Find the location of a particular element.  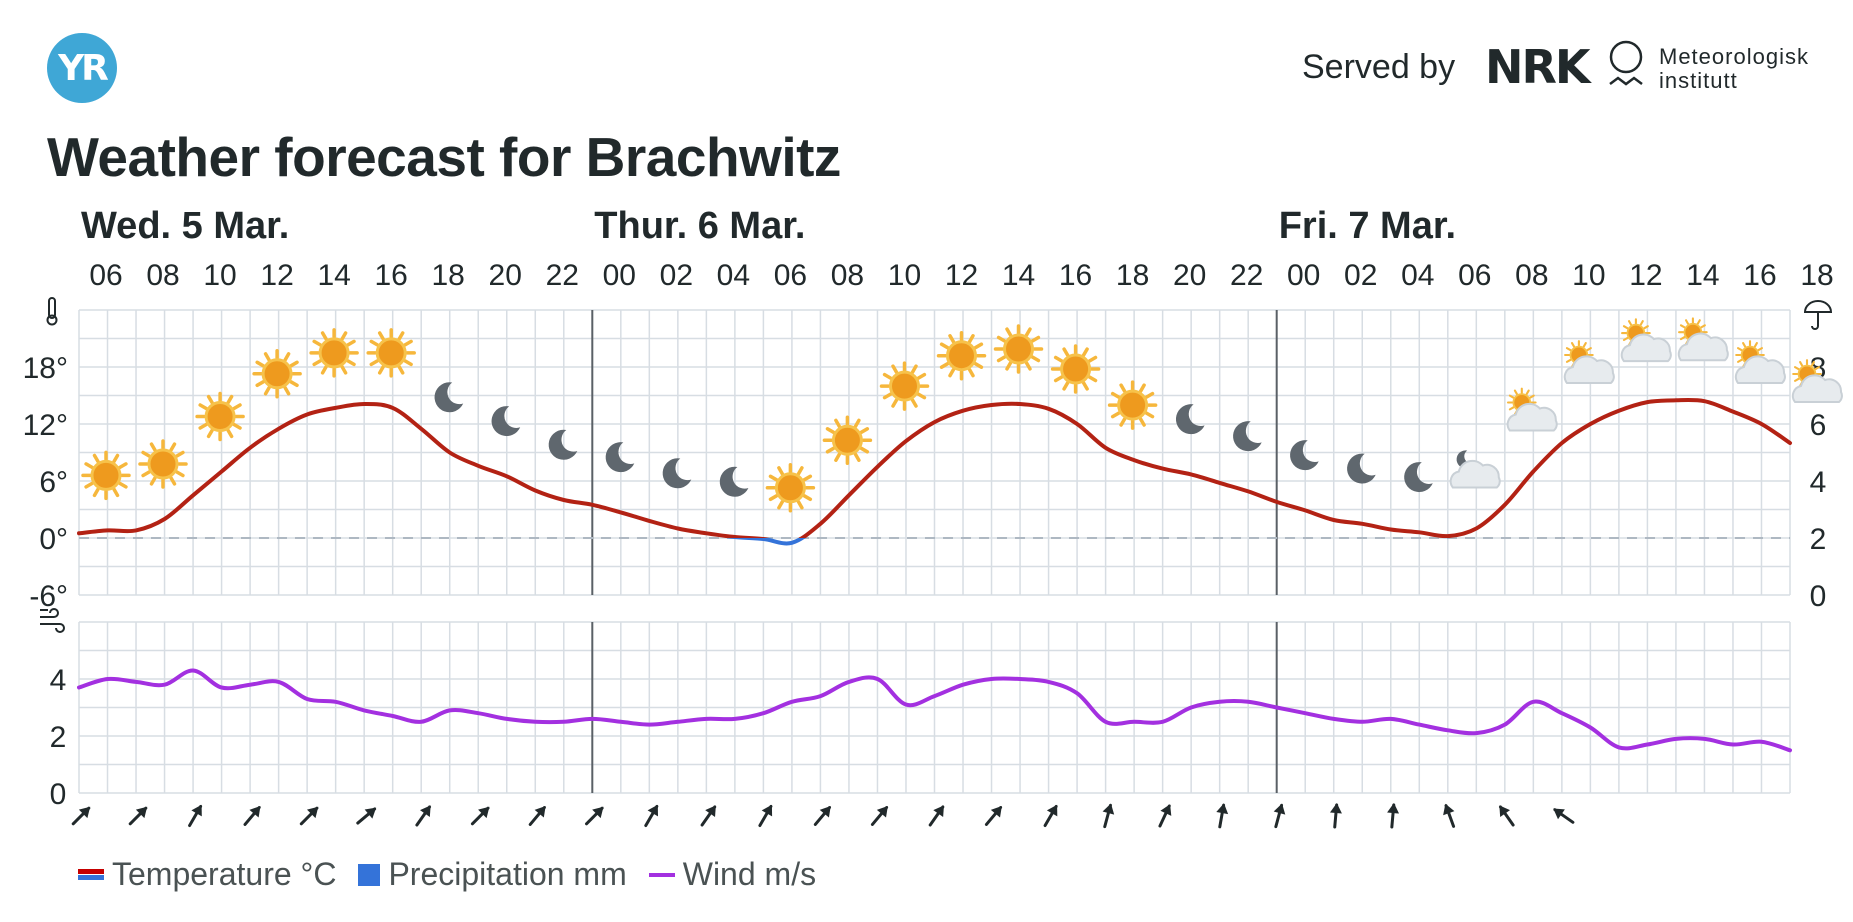

legend-precipitation-label: Precipitation mm is located at coordinates (507, 874).